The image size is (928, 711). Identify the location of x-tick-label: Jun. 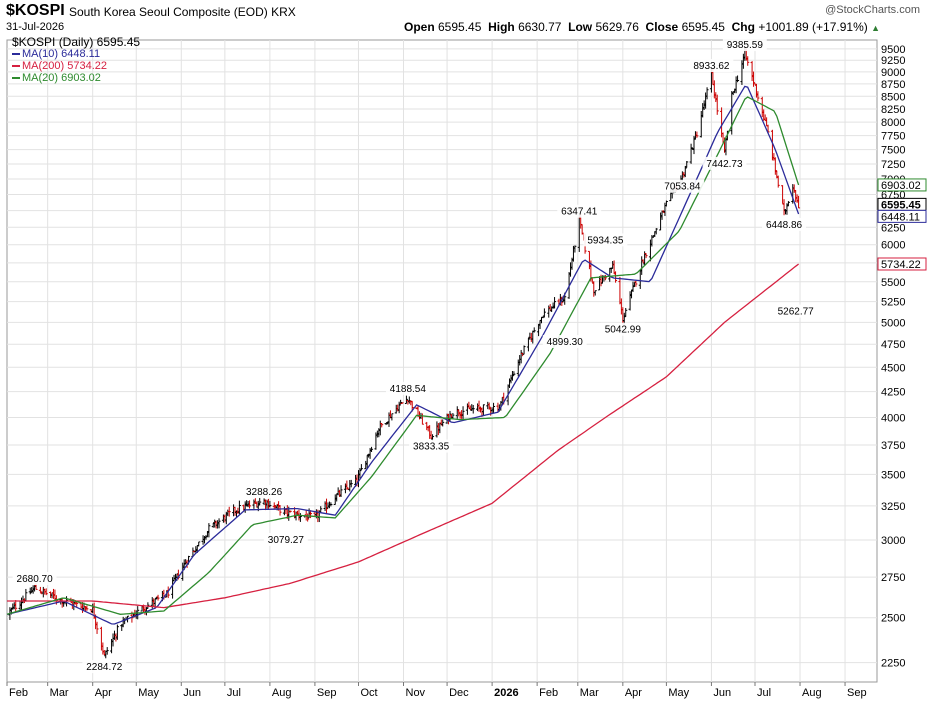
(722, 693).